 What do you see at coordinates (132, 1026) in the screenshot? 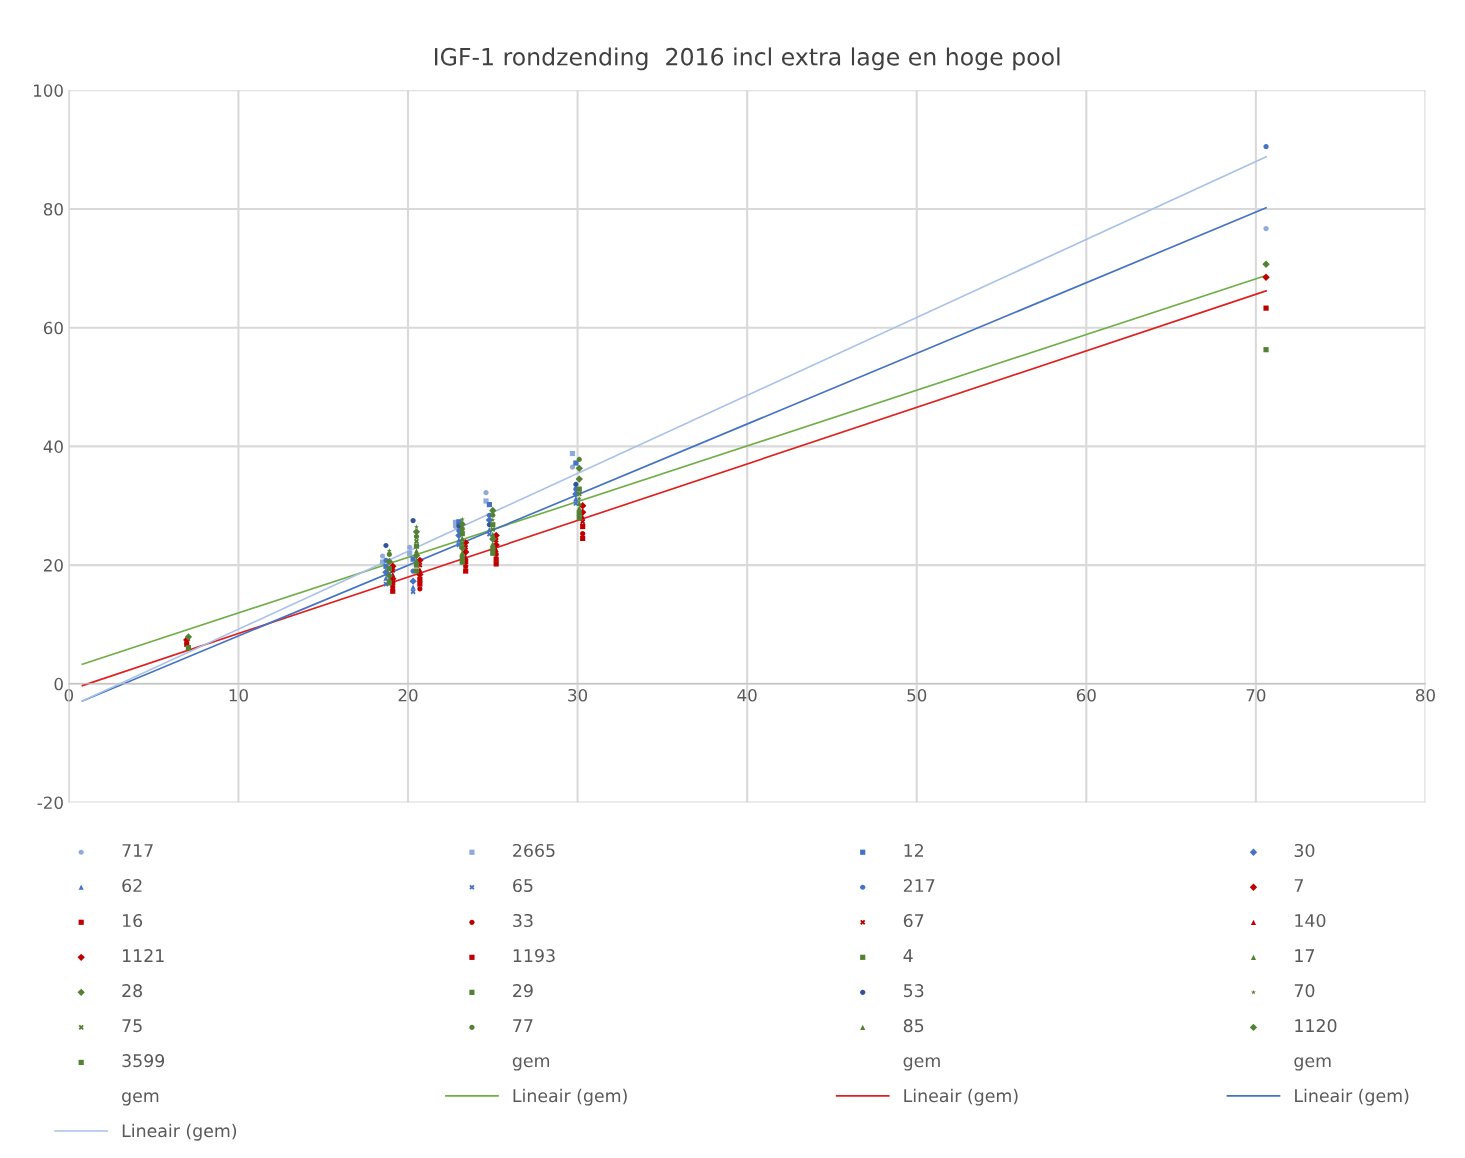
I see `legend-label: 75` at bounding box center [132, 1026].